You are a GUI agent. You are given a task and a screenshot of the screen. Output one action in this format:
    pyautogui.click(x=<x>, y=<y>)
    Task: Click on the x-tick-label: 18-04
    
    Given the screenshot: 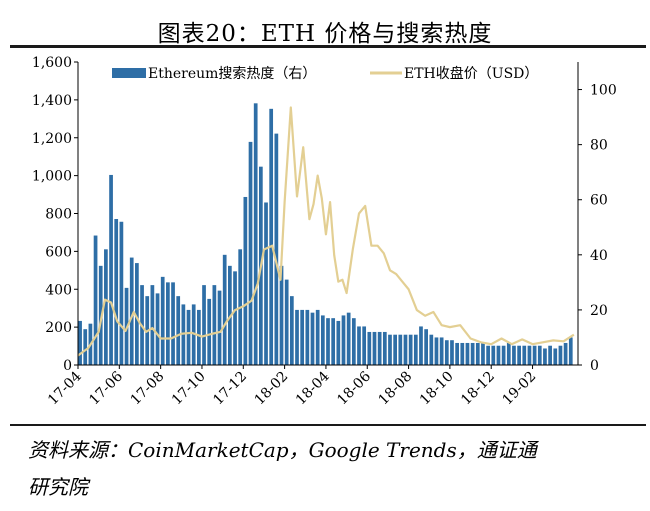 What is the action you would take?
    pyautogui.click(x=313, y=388)
    